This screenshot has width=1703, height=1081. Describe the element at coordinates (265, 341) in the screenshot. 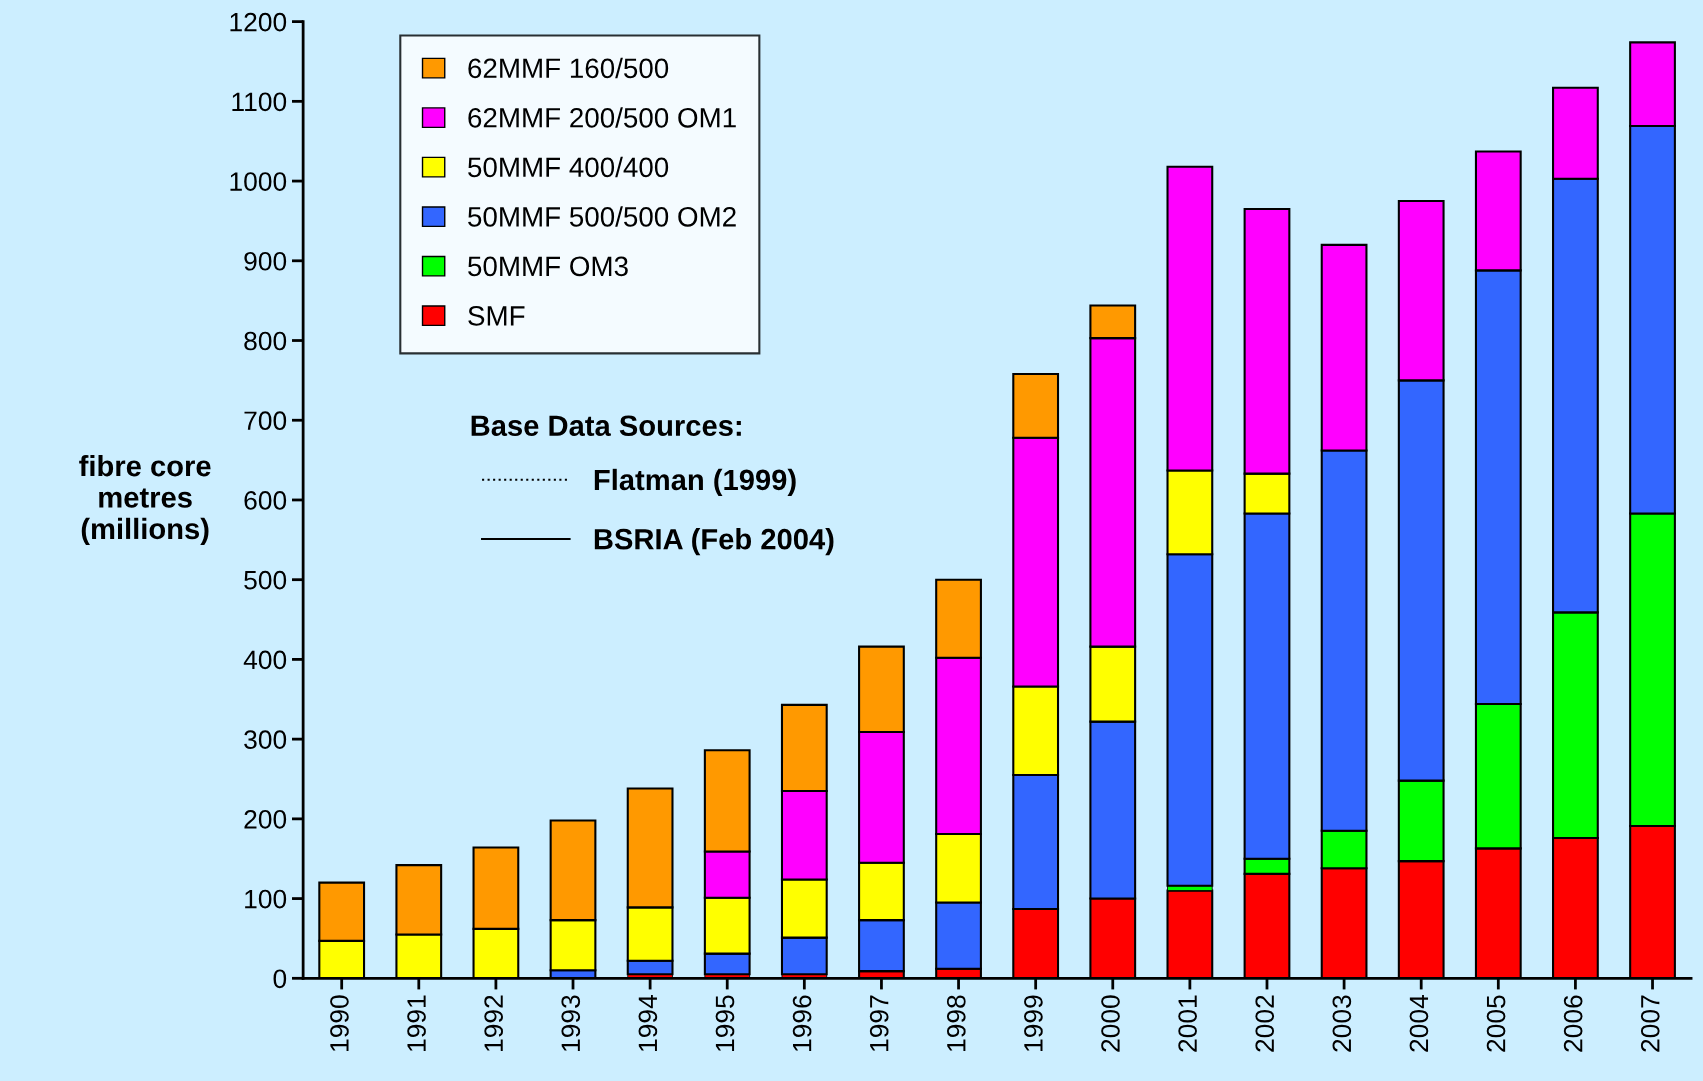

I see `y-tick-label: 800` at that location.